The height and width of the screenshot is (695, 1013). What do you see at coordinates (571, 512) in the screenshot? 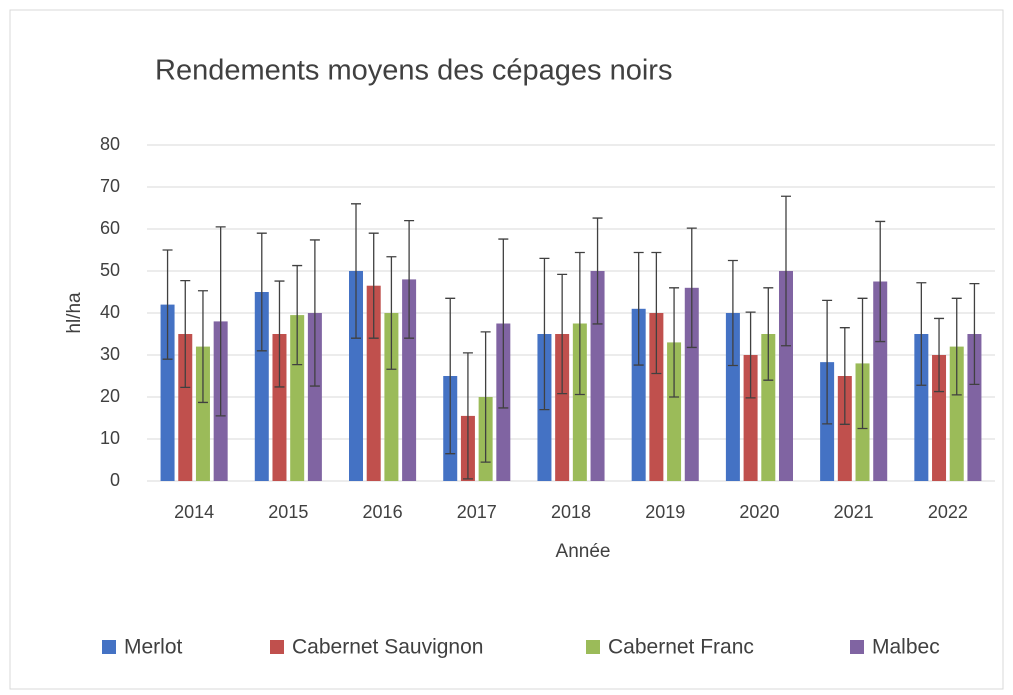
I see `x-tick-label: 2018` at bounding box center [571, 512].